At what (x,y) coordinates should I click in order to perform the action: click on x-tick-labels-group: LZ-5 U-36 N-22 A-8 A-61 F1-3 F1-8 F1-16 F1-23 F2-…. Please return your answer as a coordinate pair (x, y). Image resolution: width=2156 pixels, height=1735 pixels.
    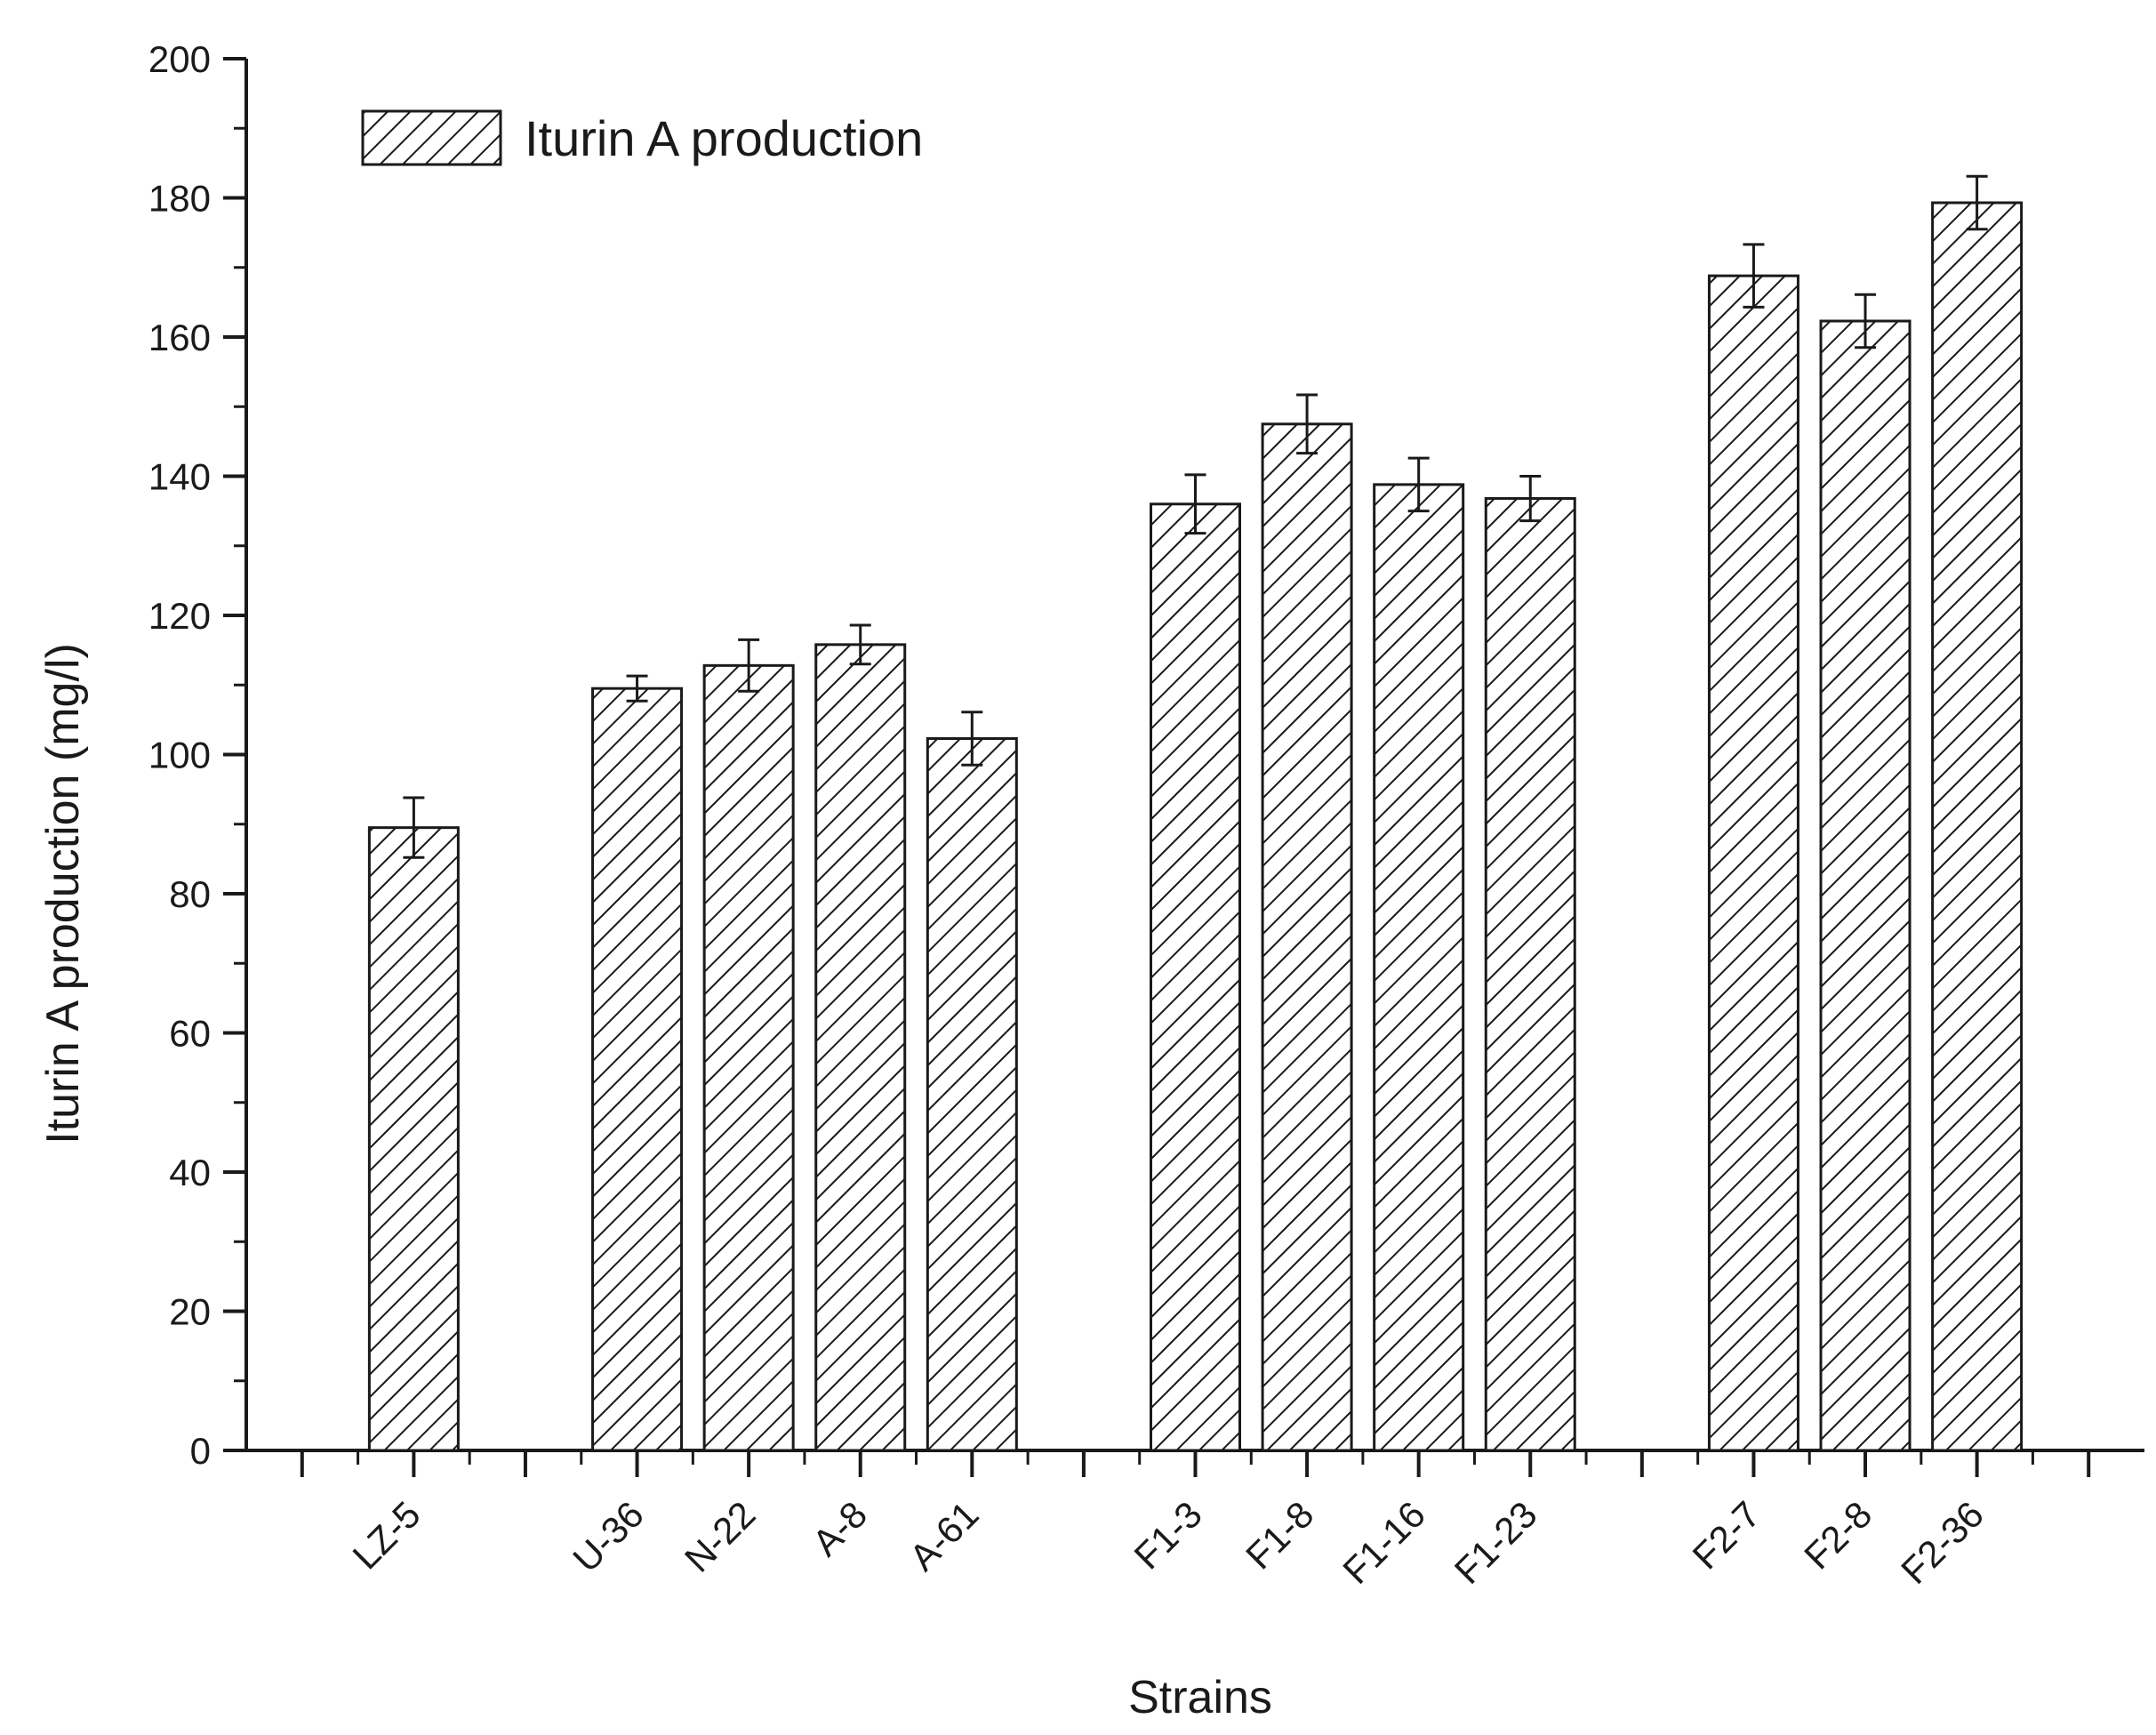
    Looking at the image, I should click on (1168, 1542).